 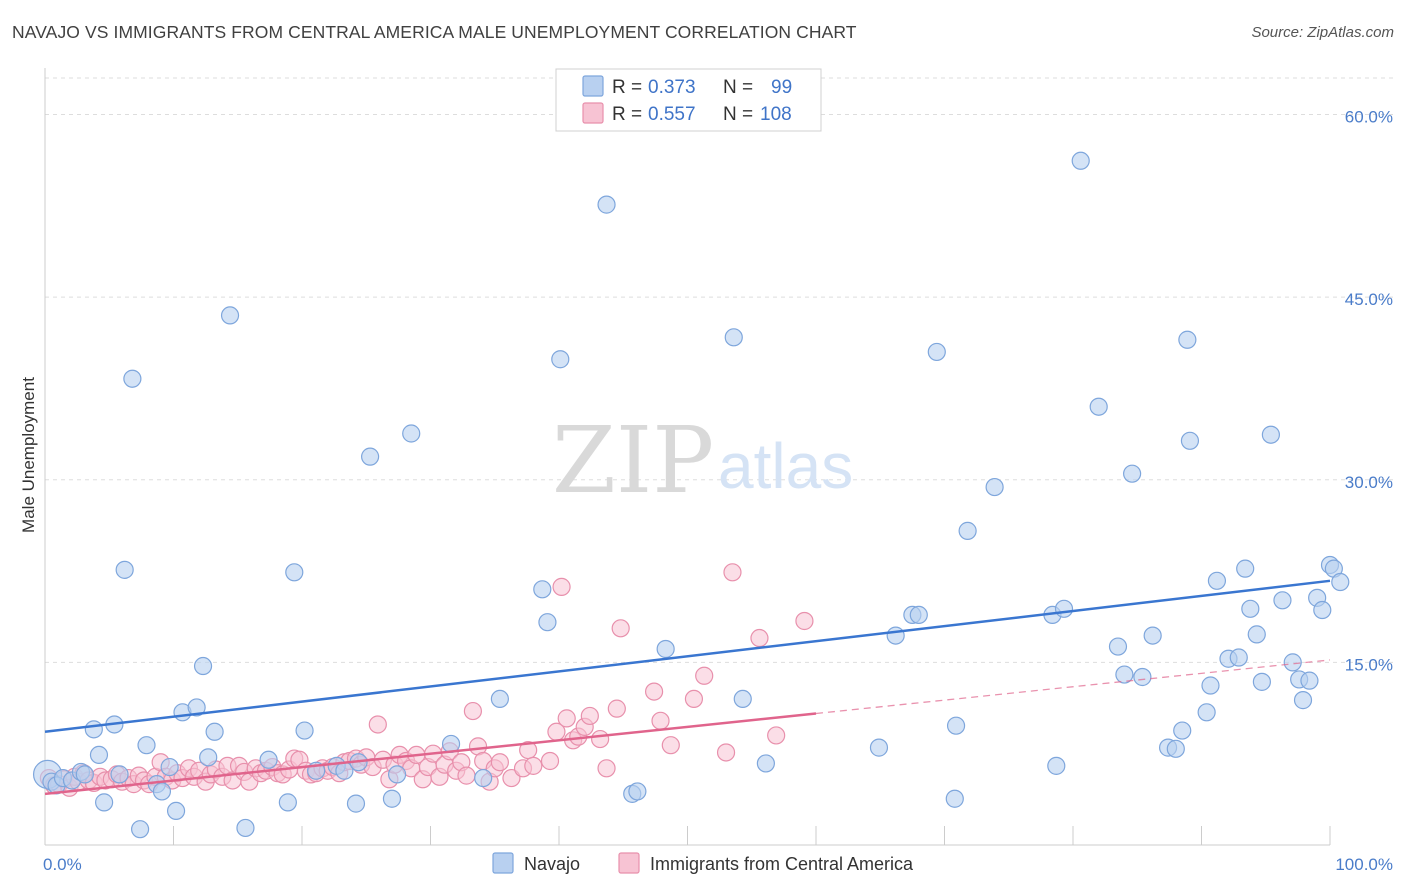 What do you see at coordinates (627, 87) in the screenshot?
I see `legend-r-label-navajo: R =` at bounding box center [627, 87].